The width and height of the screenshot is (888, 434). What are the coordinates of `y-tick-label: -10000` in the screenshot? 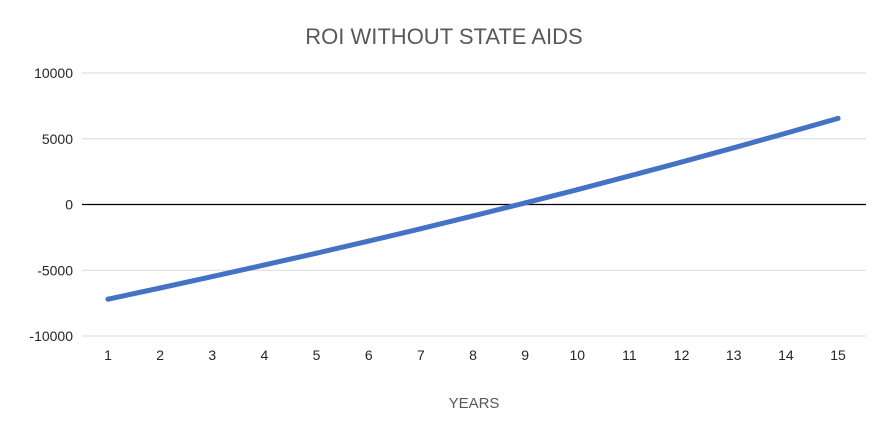 It's located at (51, 336).